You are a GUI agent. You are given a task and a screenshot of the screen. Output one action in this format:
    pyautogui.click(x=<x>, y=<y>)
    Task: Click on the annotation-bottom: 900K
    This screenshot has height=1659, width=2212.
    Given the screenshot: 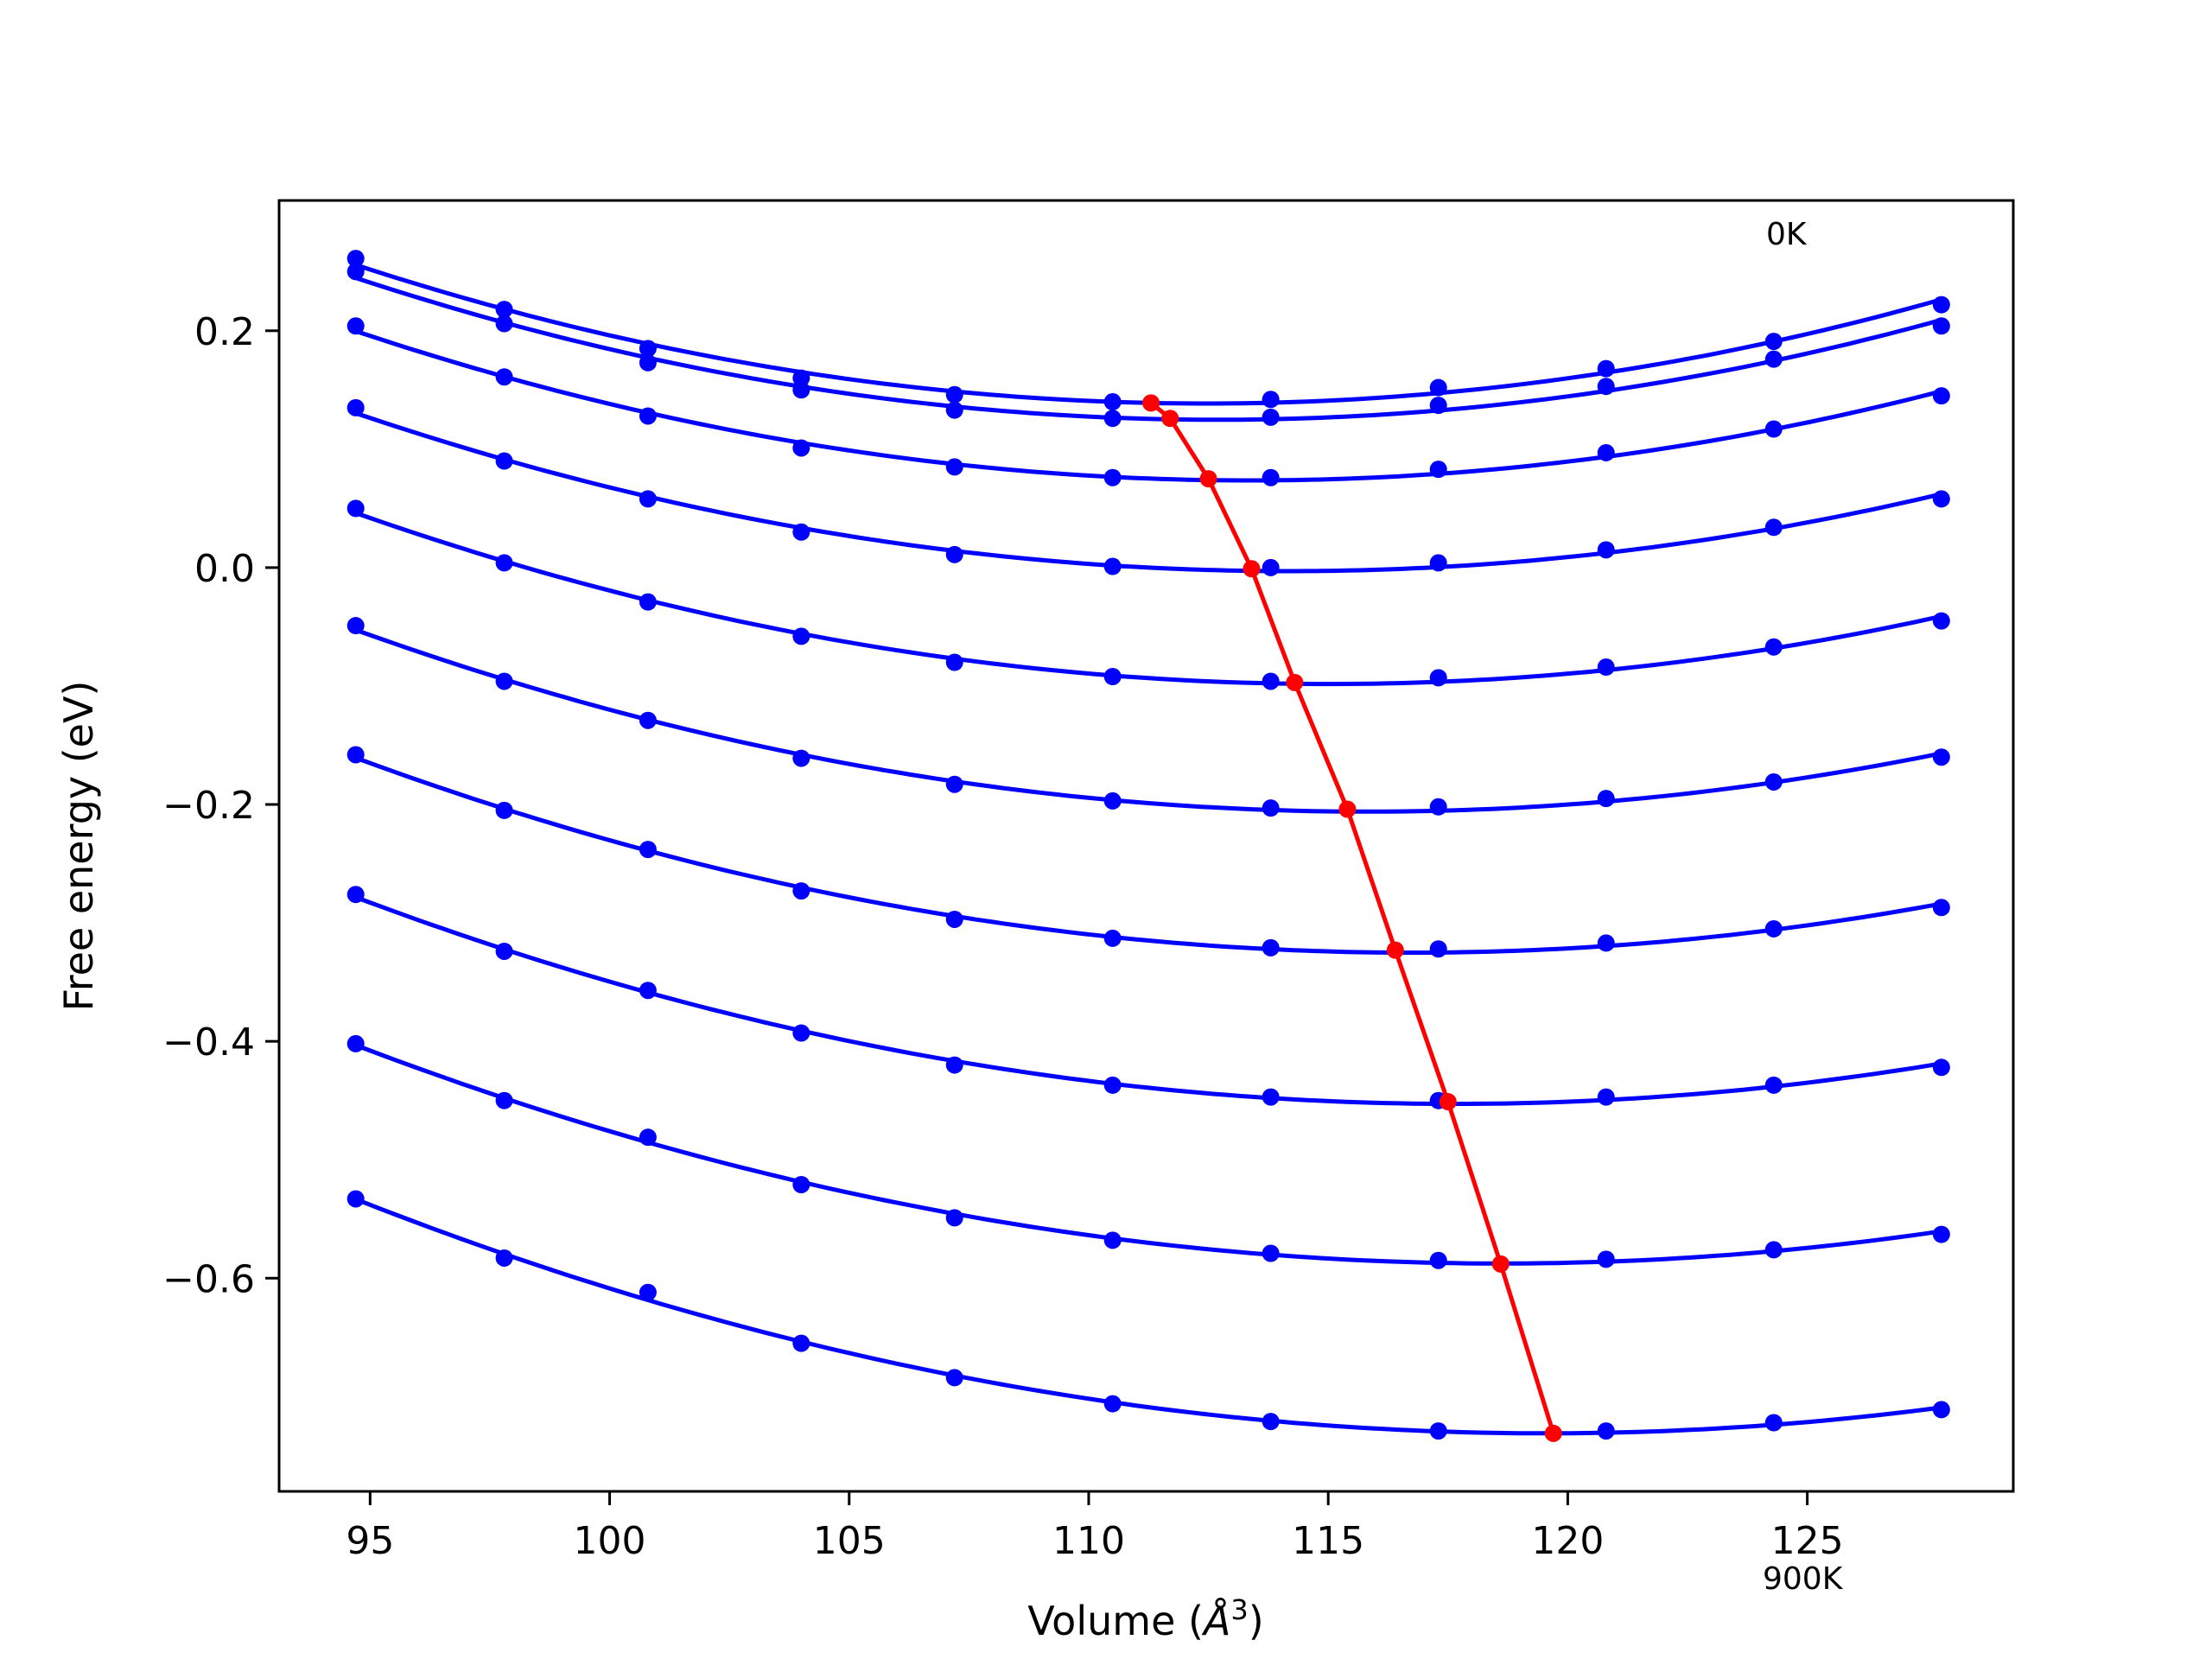 What is the action you would take?
    pyautogui.click(x=1803, y=1579)
    